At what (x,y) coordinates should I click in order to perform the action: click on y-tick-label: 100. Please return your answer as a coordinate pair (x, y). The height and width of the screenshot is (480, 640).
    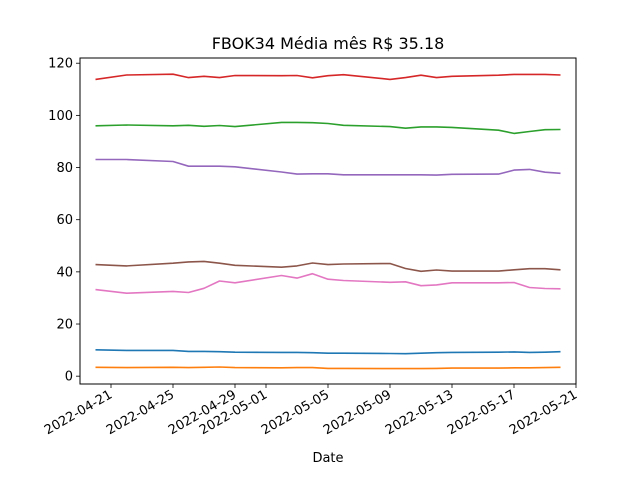
    Looking at the image, I should click on (60, 116).